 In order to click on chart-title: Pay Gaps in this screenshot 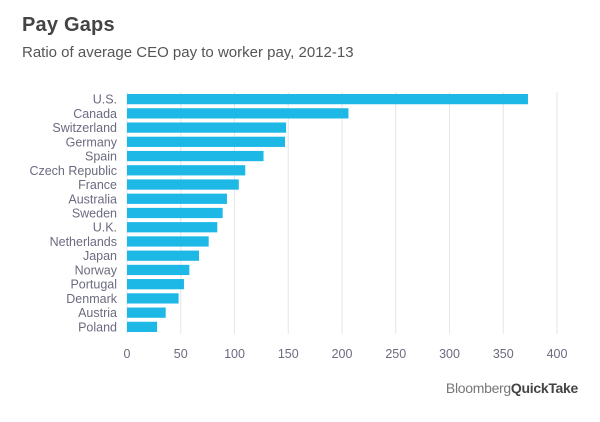, I will do `click(68, 25)`.